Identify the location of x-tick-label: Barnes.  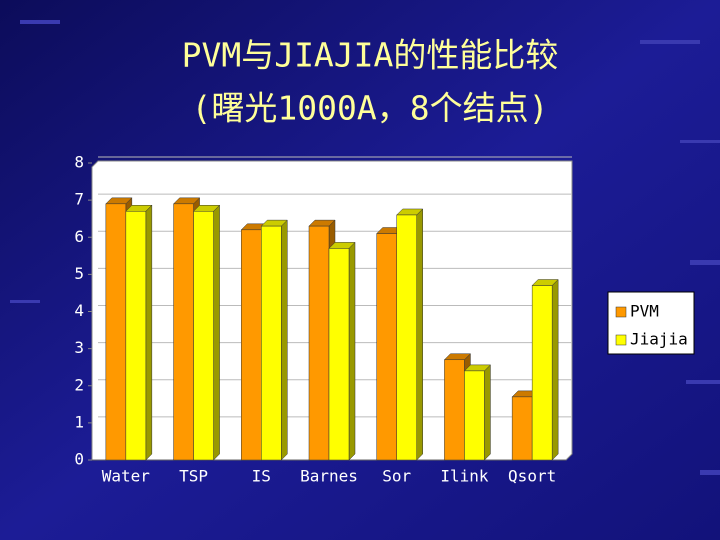
(329, 476).